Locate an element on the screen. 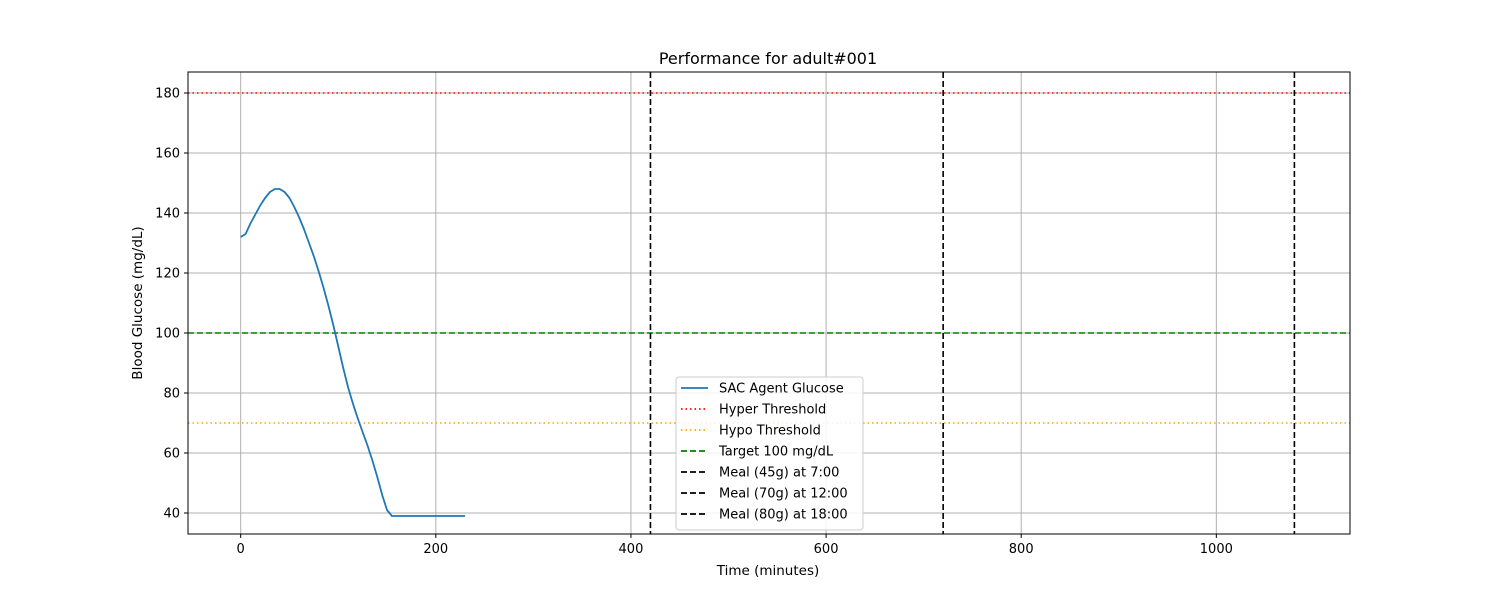  x-tick-label: 0 is located at coordinates (241, 549).